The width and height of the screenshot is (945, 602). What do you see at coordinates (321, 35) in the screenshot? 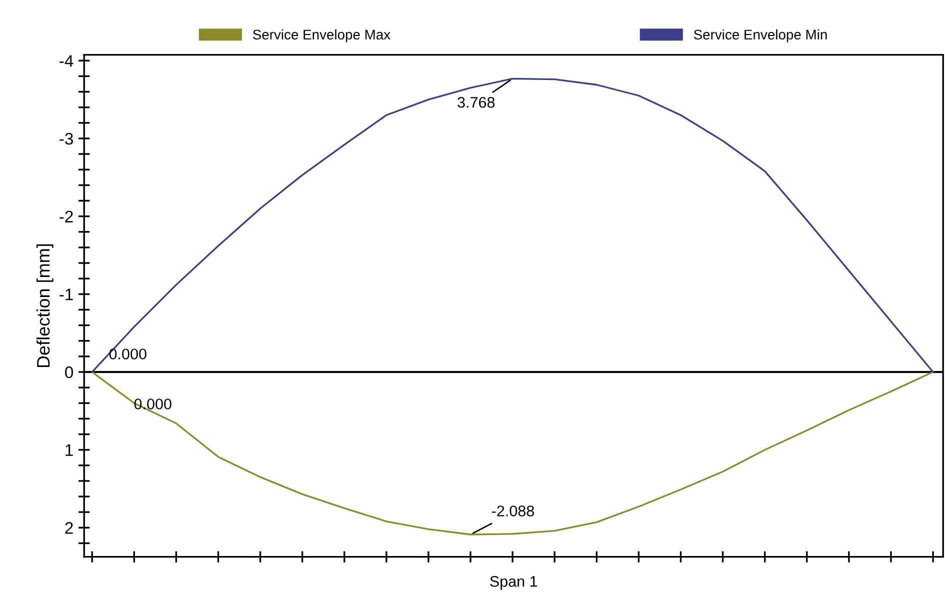
I see `legend-label: Service Envelope Max` at bounding box center [321, 35].